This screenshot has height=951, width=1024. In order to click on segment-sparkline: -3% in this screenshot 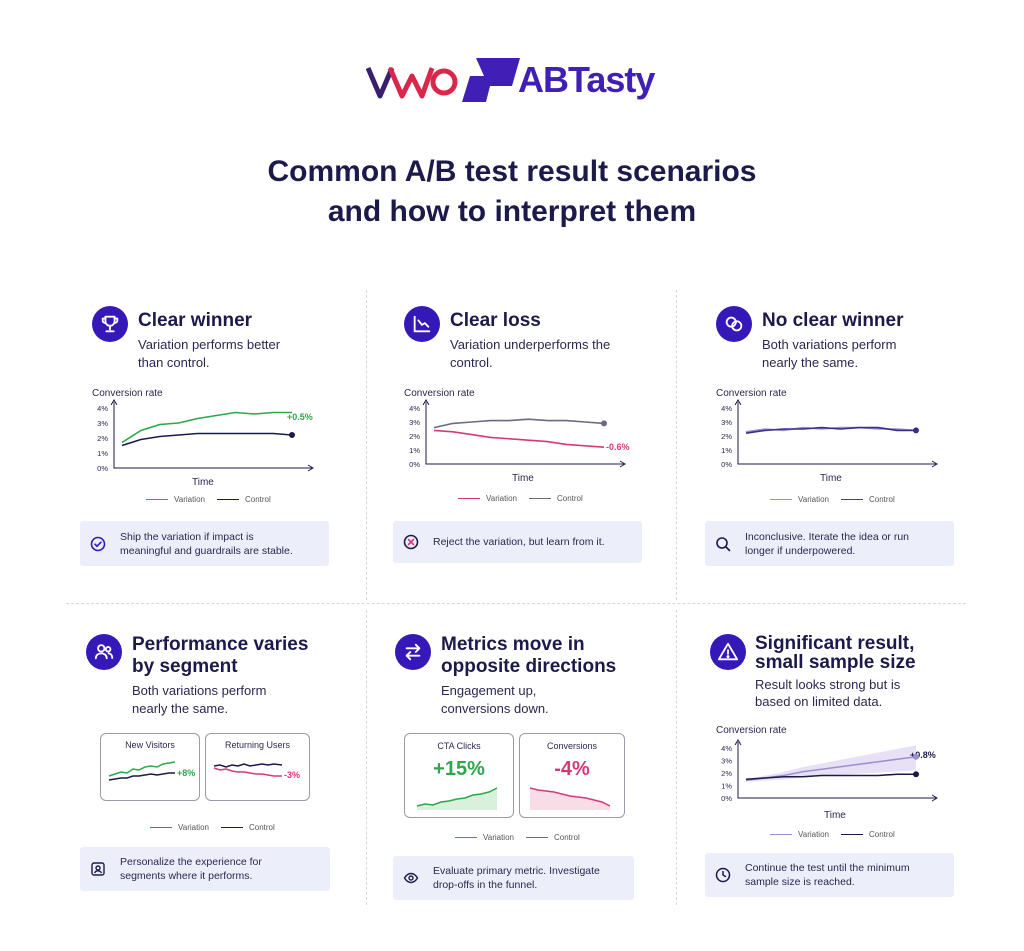, I will do `click(256, 771)`.